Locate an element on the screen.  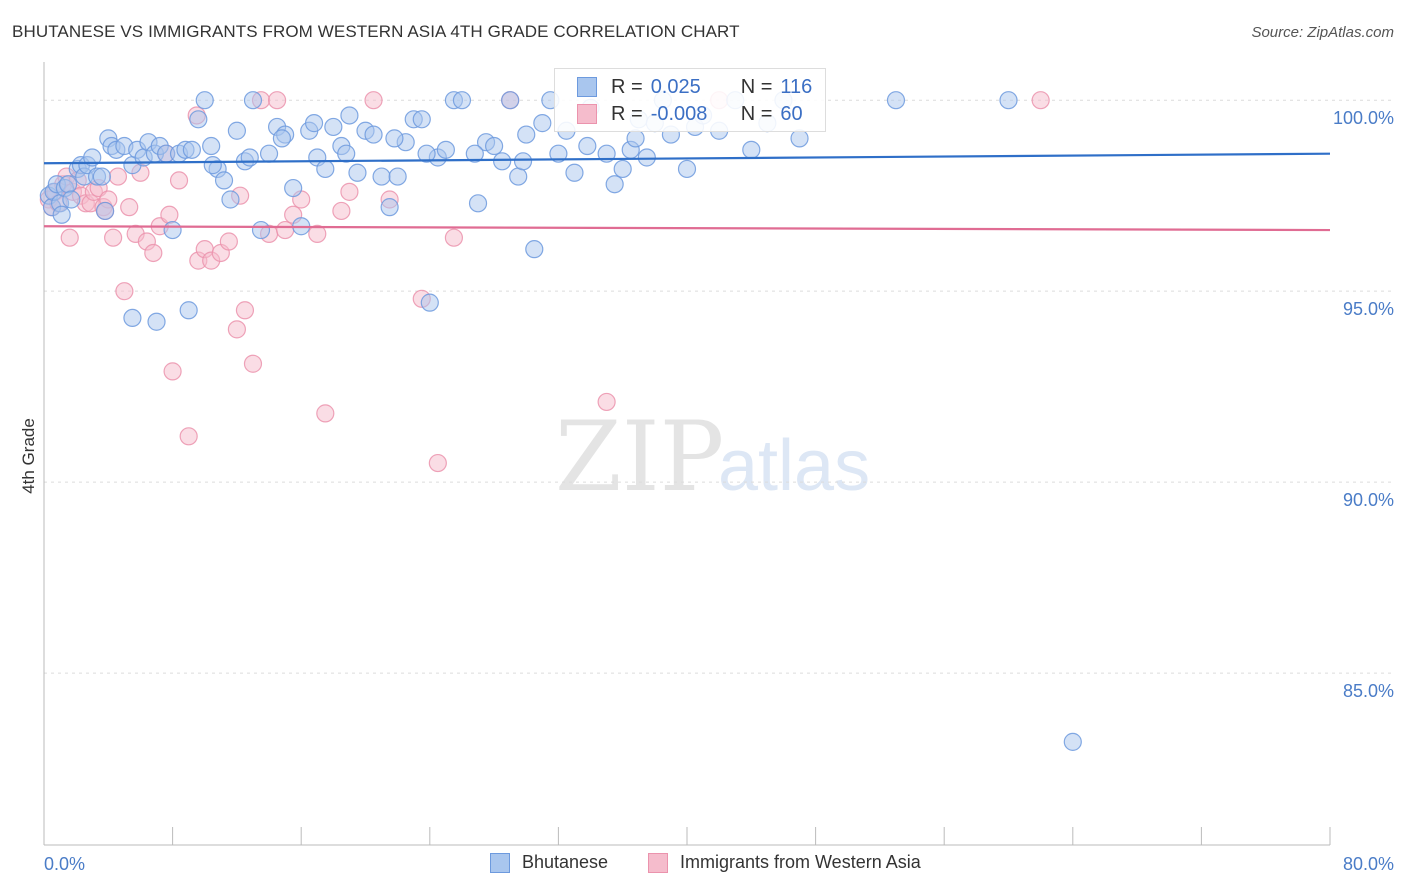
legend-n-value: 60 is located at coordinates (791, 113).